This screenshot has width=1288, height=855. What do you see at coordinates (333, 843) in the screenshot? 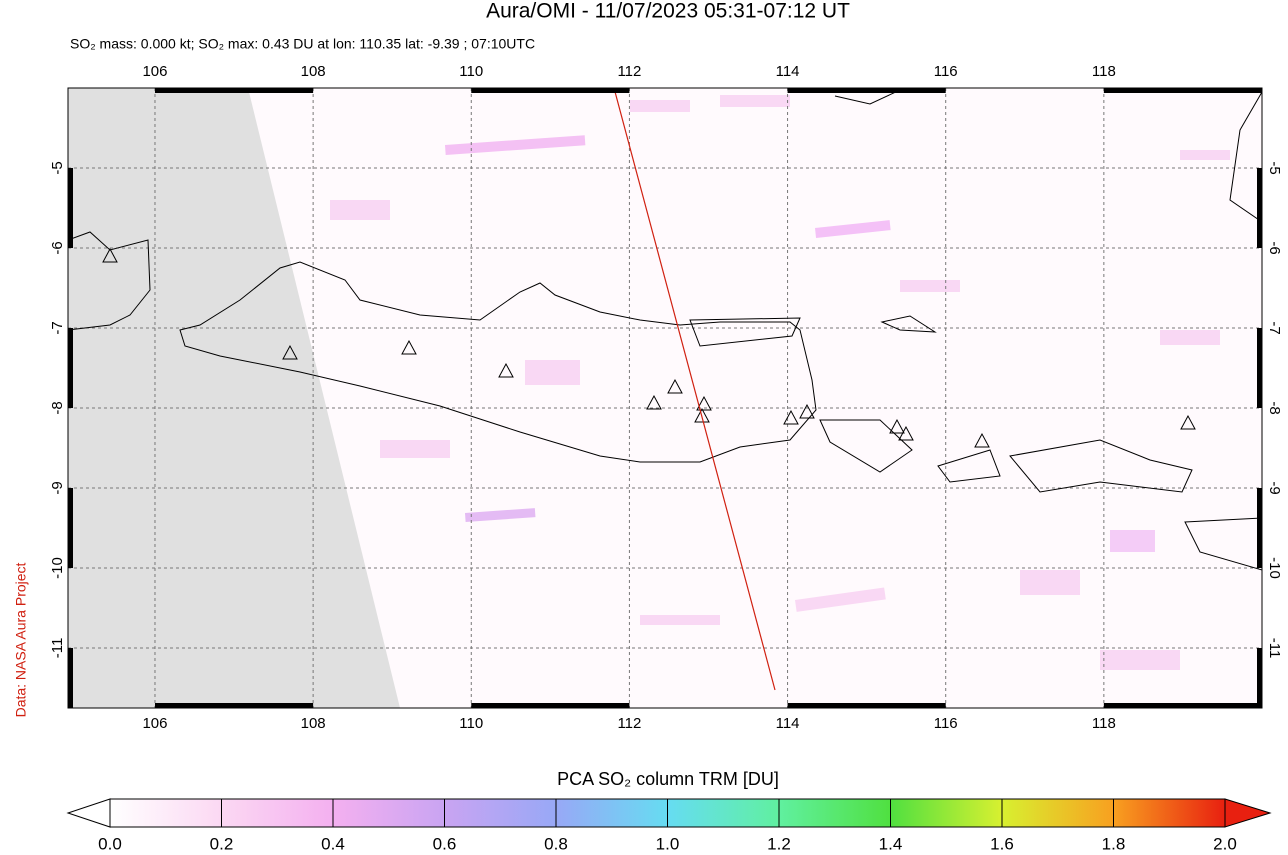
I see `colorbar-tick-label: 0.4` at bounding box center [333, 843].